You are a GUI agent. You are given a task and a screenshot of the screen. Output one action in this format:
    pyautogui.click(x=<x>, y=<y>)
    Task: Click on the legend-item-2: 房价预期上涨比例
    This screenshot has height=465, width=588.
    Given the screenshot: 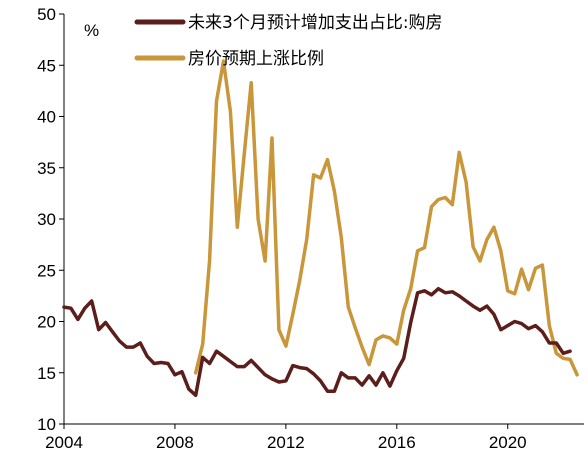 What is the action you would take?
    pyautogui.click(x=229, y=59)
    